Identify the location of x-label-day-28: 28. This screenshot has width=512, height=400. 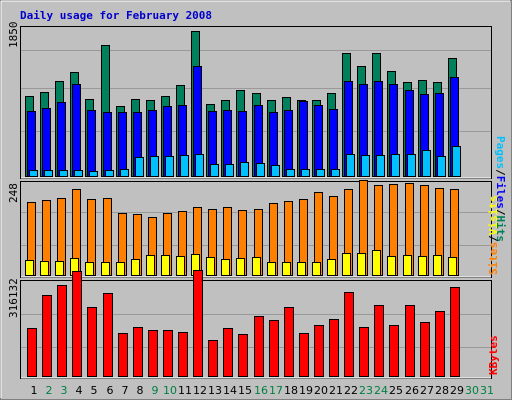
(442, 390).